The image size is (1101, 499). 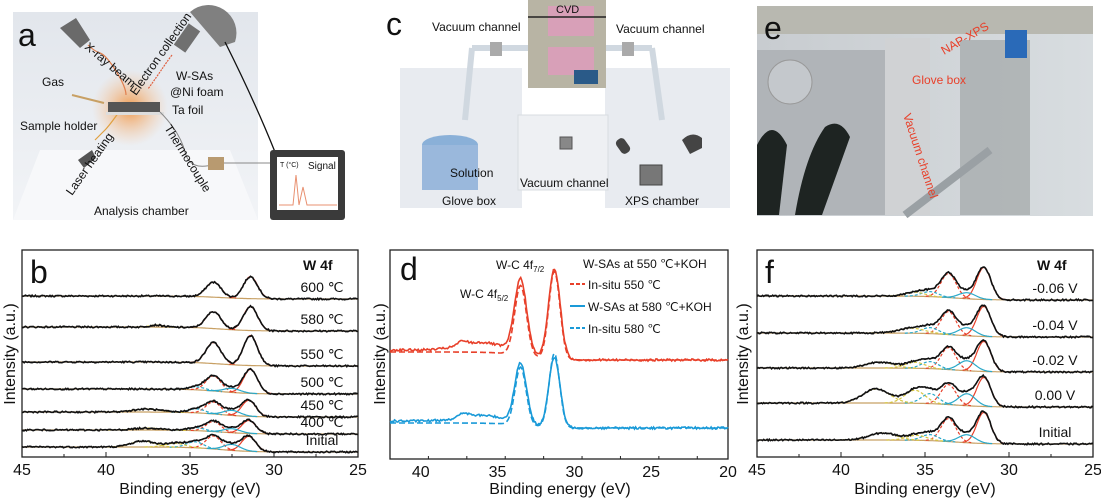 What do you see at coordinates (476, 27) in the screenshot?
I see `label-vacuum-channel-left: Vacuum channel` at bounding box center [476, 27].